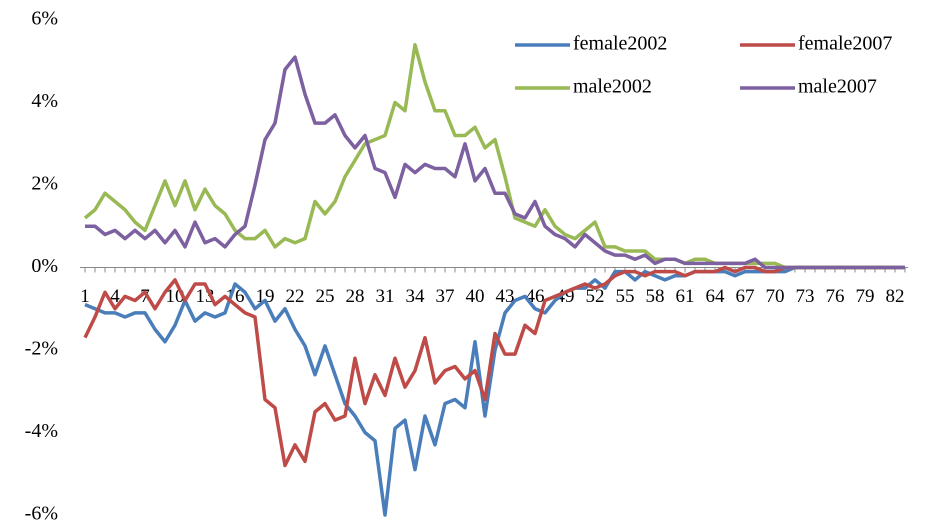  Describe the element at coordinates (265, 296) in the screenshot. I see `x-tick-label: 19` at that location.